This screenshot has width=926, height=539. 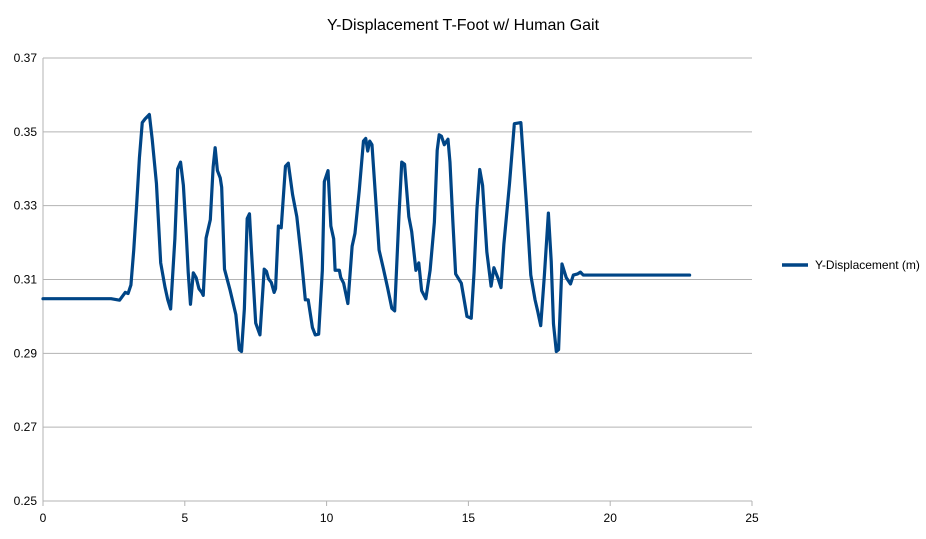 I want to click on y-tick-label: 0.25, so click(x=26, y=501).